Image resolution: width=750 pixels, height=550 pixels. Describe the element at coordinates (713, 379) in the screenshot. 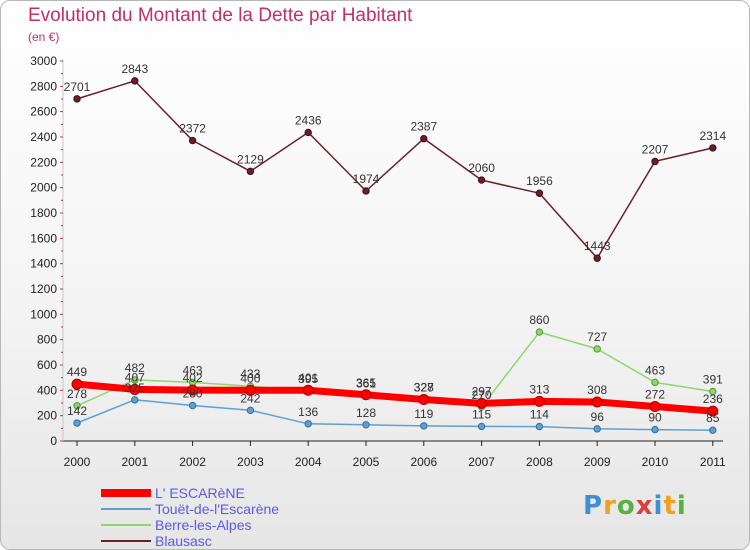

I see `data-label-berre-les-alpes: 391` at that location.